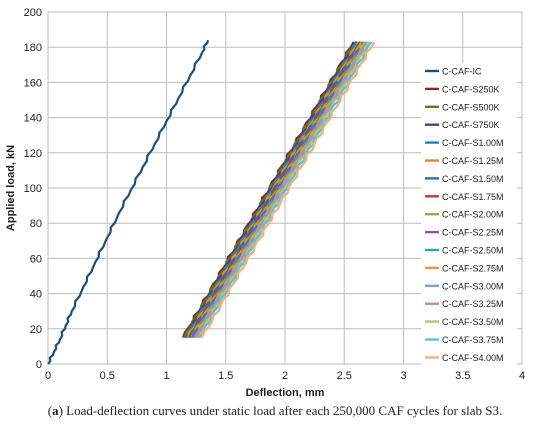 The image size is (550, 428). Describe the element at coordinates (473, 179) in the screenshot. I see `legend-label: C-CAF-S1.50M` at that location.